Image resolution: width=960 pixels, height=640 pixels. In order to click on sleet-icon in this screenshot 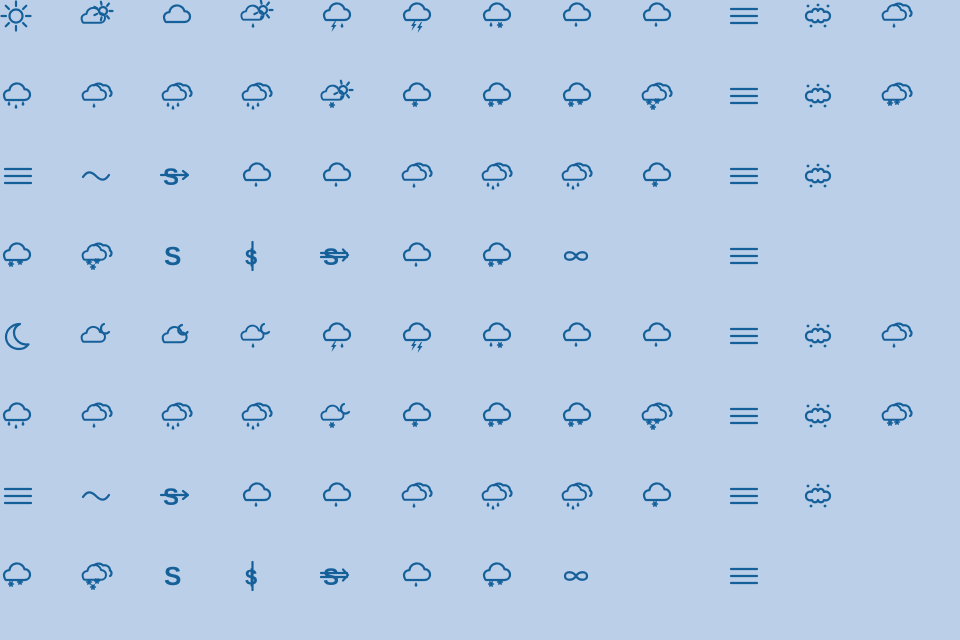, I will do `click(520, 40)`.